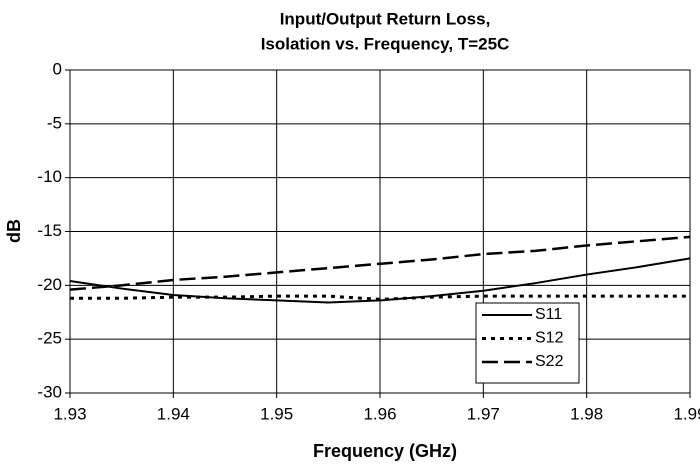 This screenshot has height=466, width=700. I want to click on y-tick-label: -10, so click(49, 176).